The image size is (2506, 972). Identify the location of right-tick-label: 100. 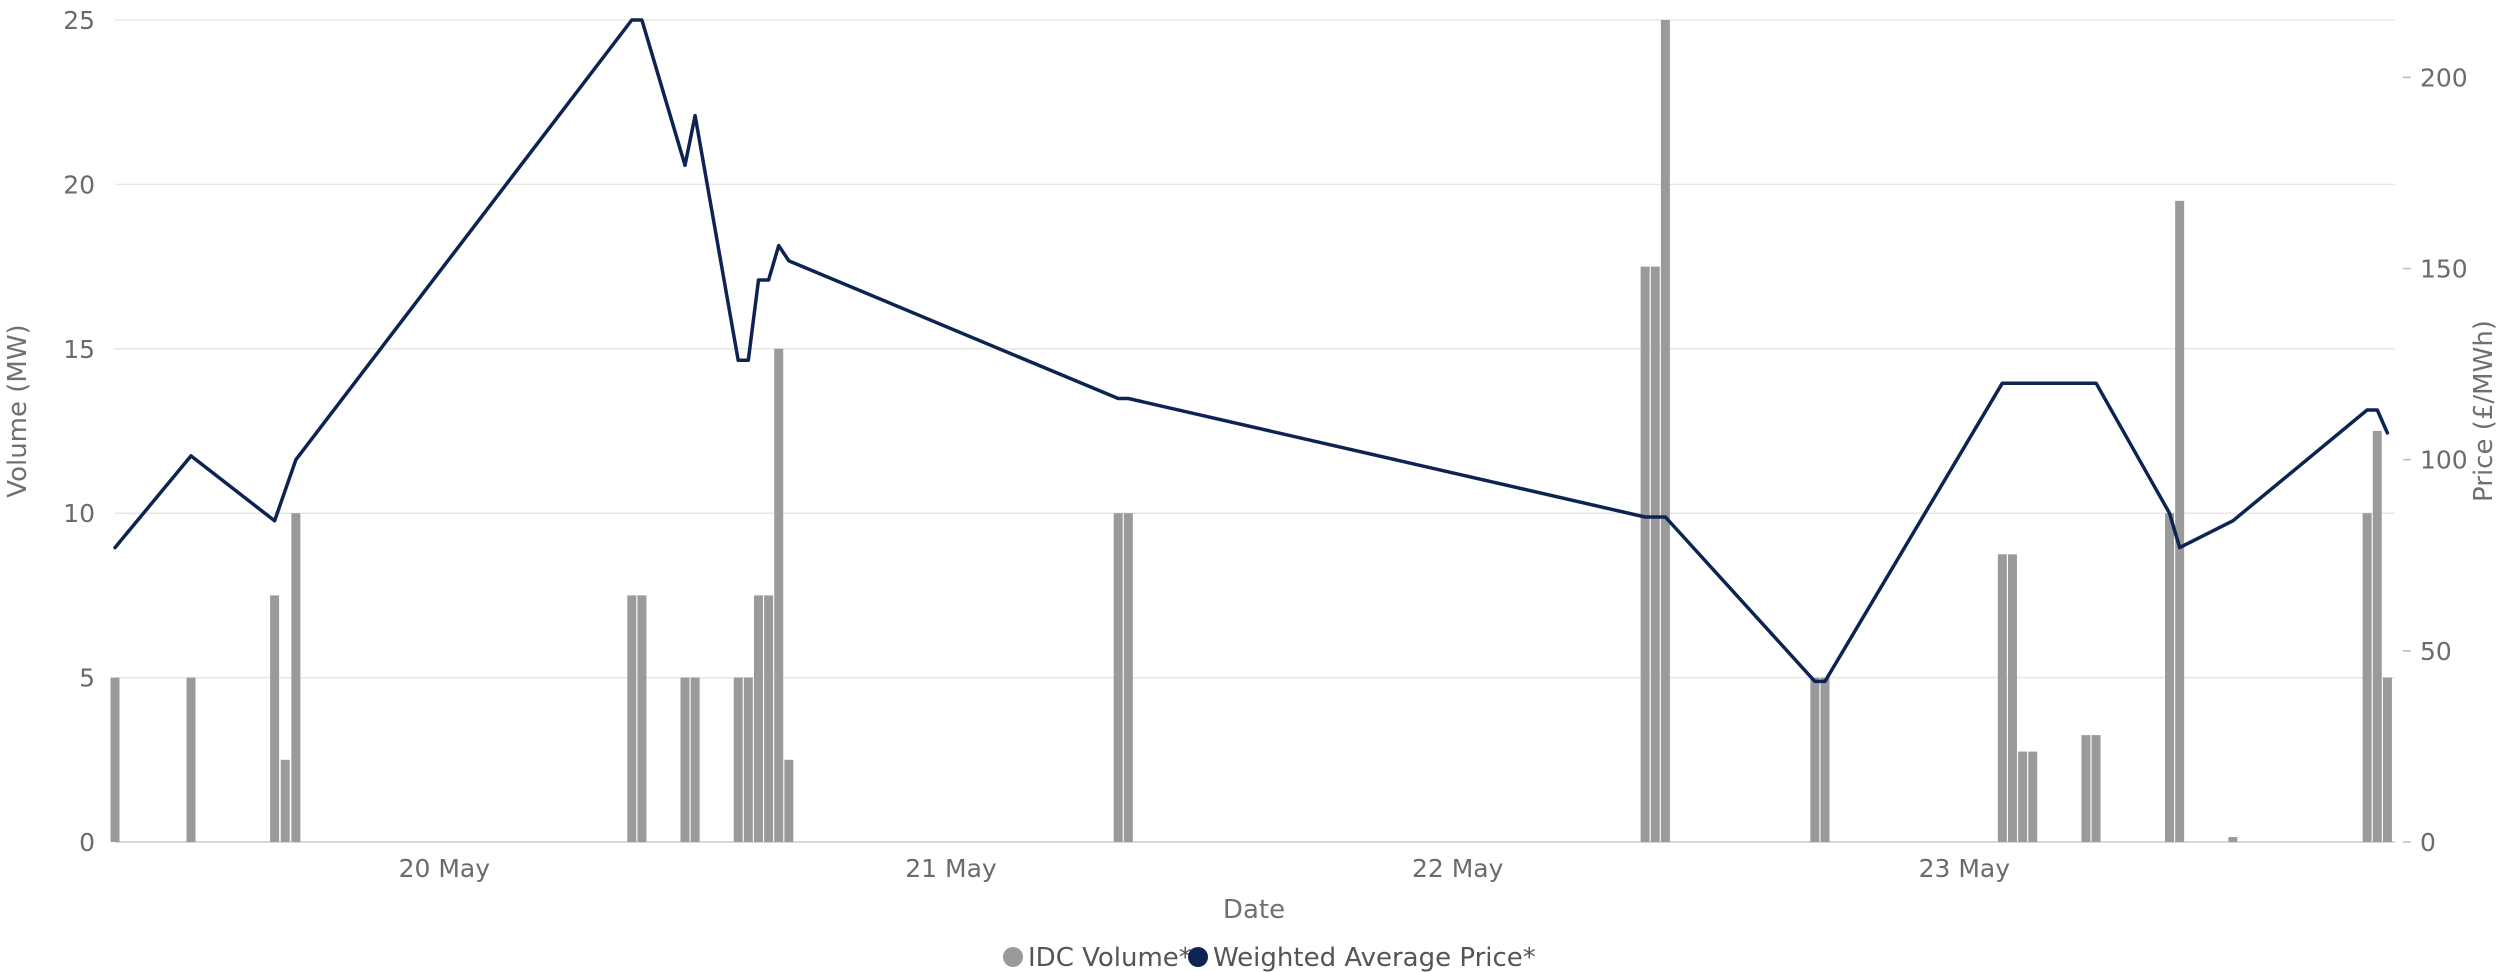
(2444, 460).